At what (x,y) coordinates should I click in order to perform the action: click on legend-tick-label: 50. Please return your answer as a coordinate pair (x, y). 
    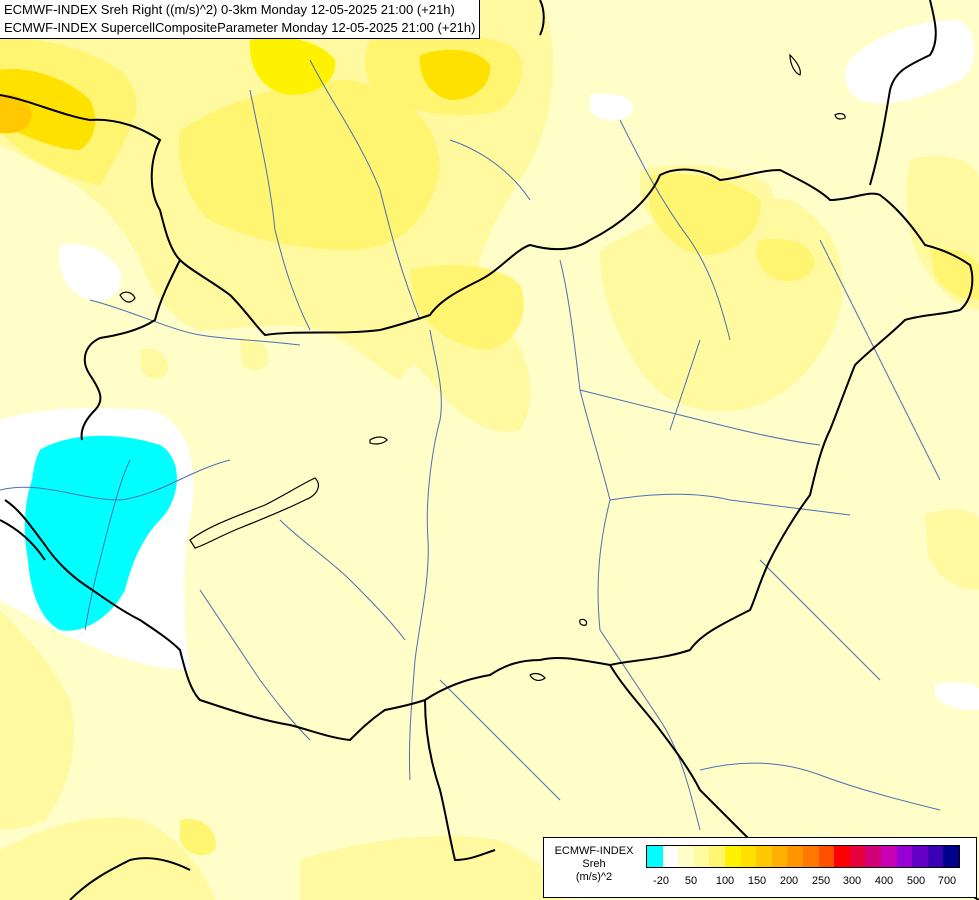
    Looking at the image, I should click on (691, 881).